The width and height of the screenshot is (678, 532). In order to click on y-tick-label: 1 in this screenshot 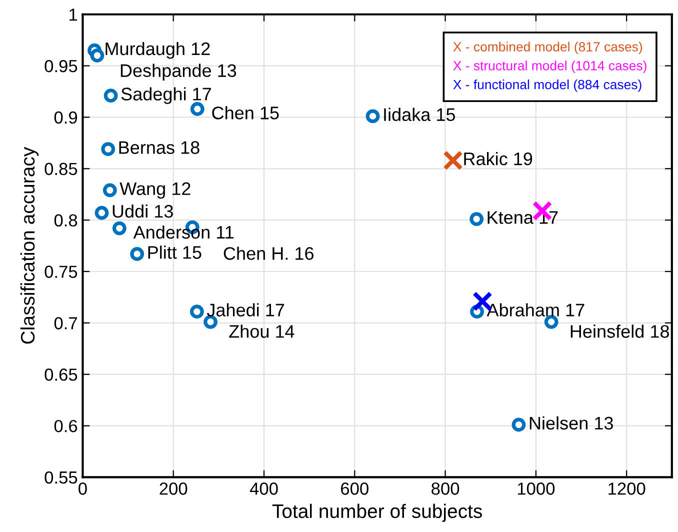, I will do `click(74, 14)`.